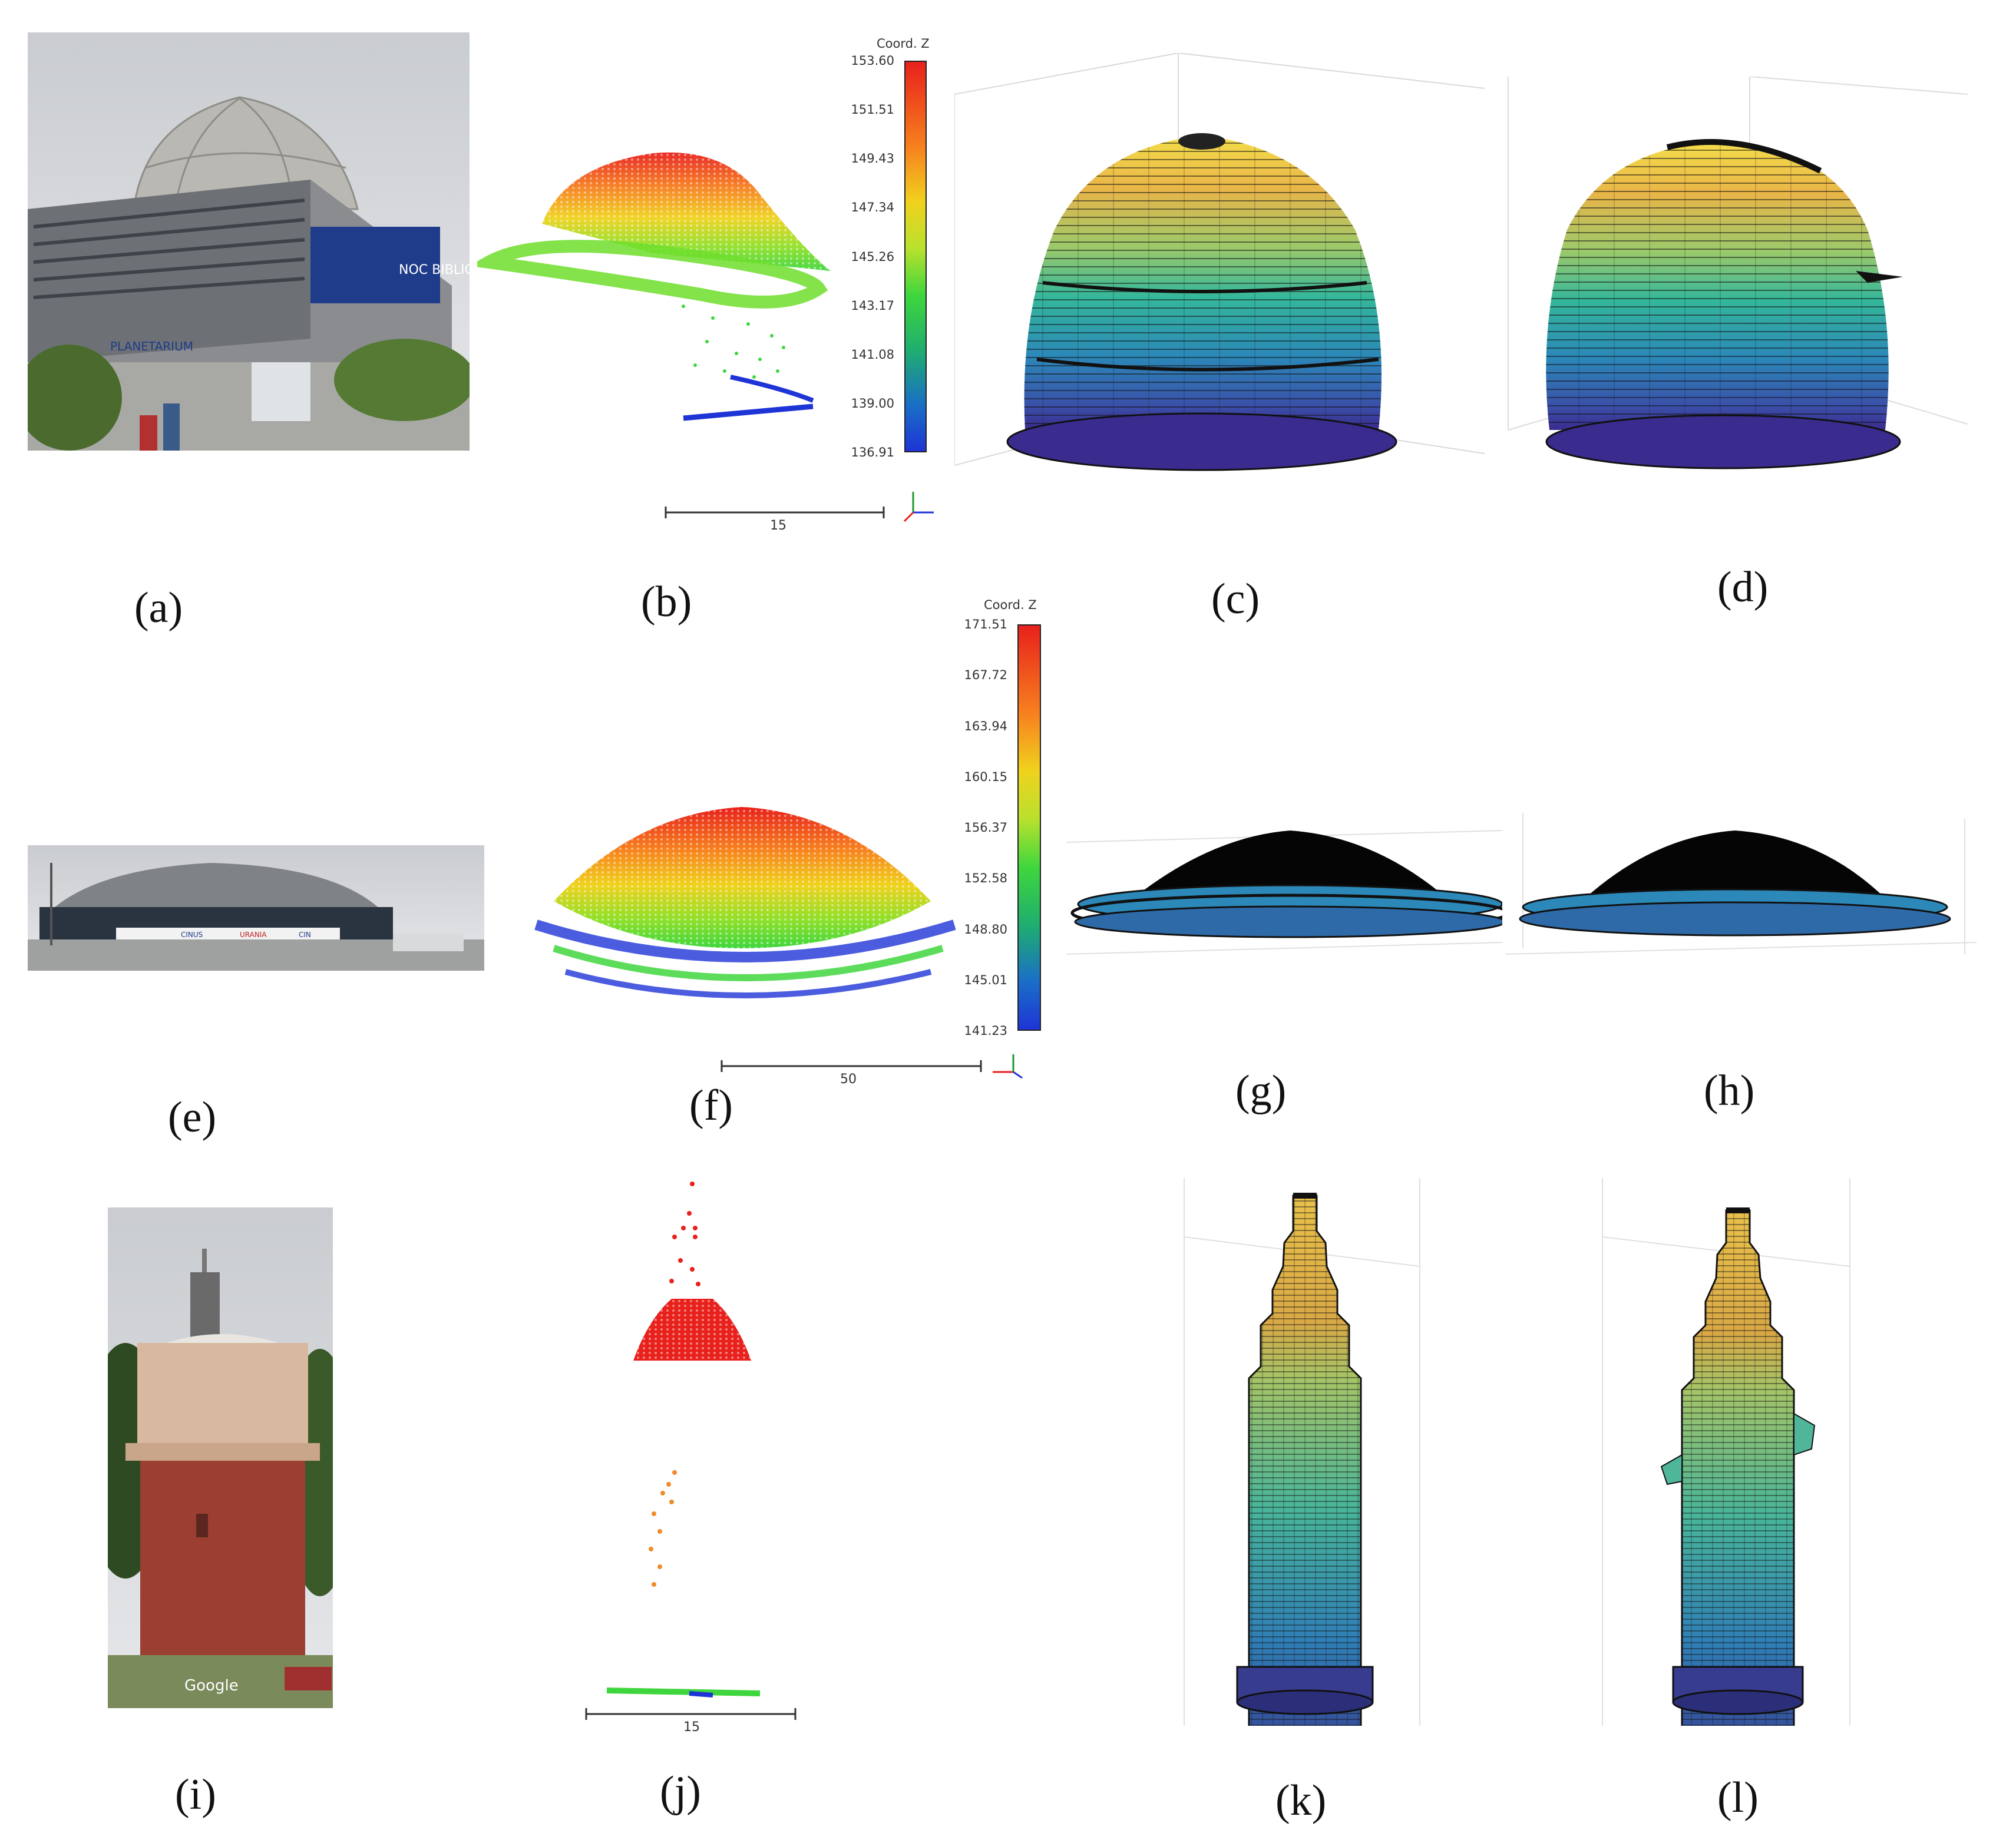 The image size is (2016, 1843). Describe the element at coordinates (1261, 1091) in the screenshot. I see `caption-g: (g)` at that location.